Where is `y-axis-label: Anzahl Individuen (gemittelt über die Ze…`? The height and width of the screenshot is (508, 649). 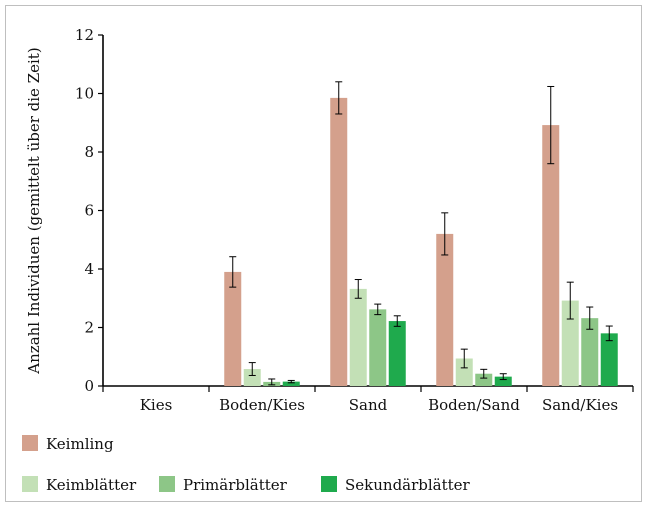
y-axis-label: Anzahl Individuen (gemittelt über die Ze… is located at coordinates (34, 210).